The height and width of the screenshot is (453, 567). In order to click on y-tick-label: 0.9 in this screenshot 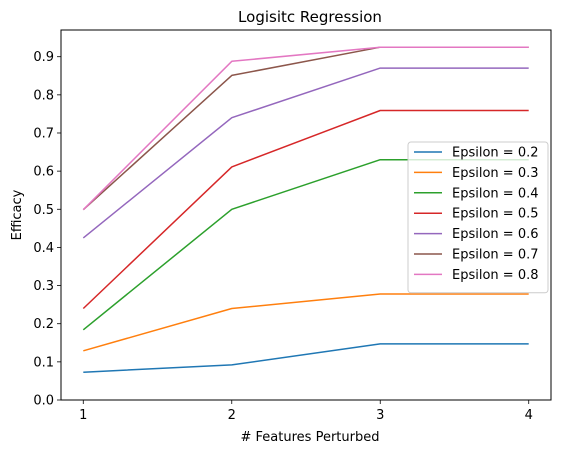, I will do `click(43, 57)`.